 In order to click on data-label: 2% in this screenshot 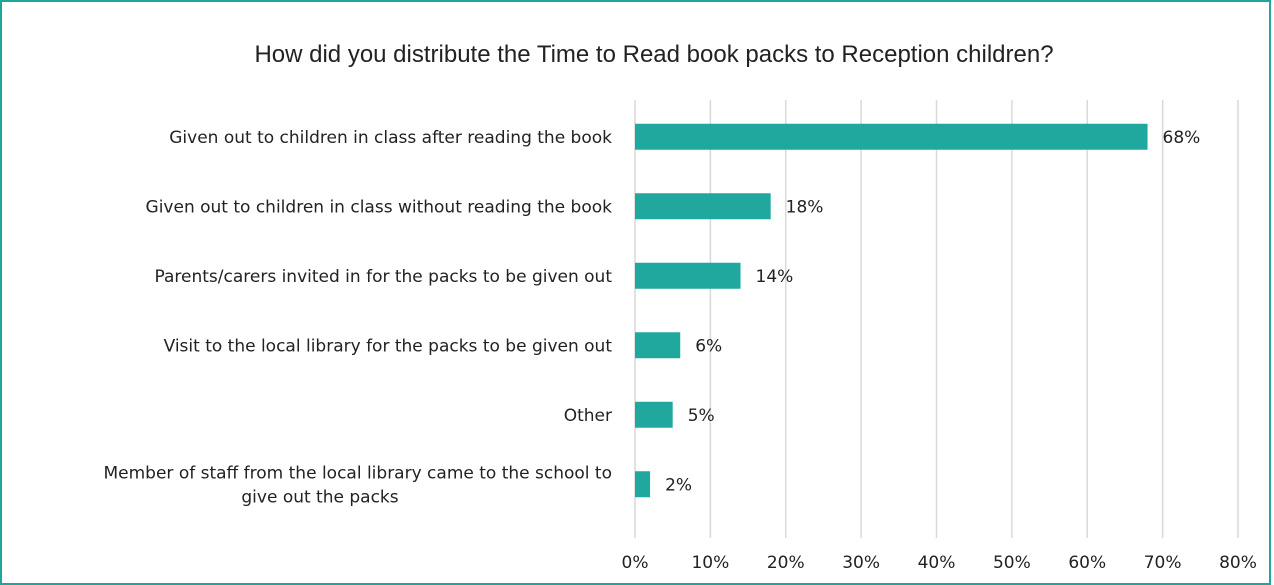, I will do `click(678, 485)`.